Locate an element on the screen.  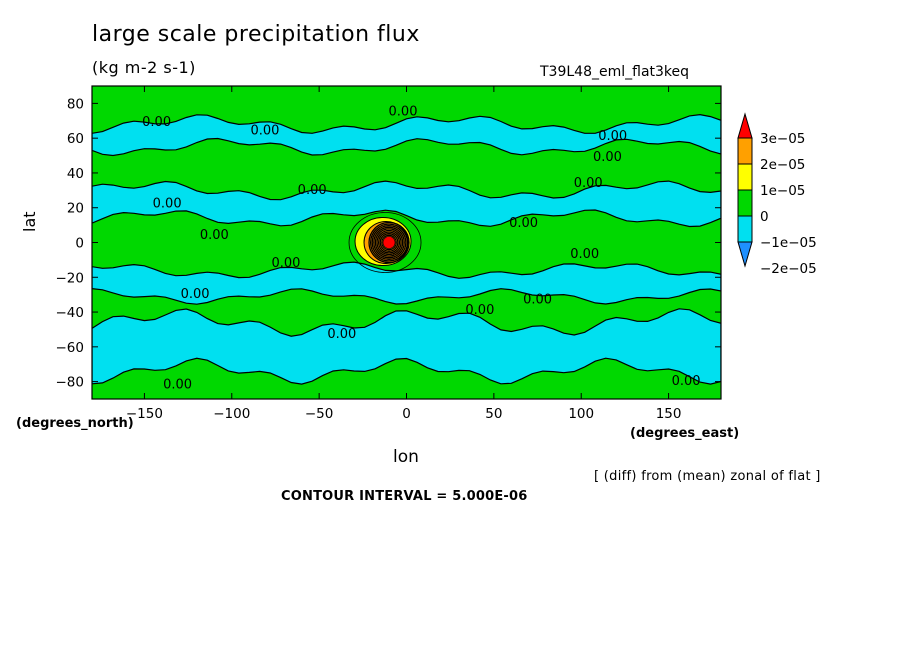
chart-title: large scale precipitation flux is located at coordinates (256, 34).